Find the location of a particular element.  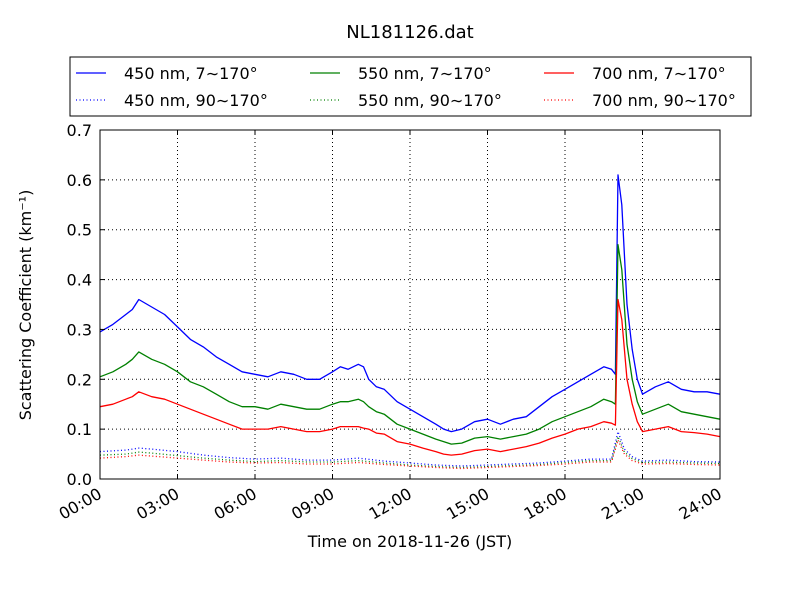

series-line-550-nm-90-170-dotted is located at coordinates (410, 452).